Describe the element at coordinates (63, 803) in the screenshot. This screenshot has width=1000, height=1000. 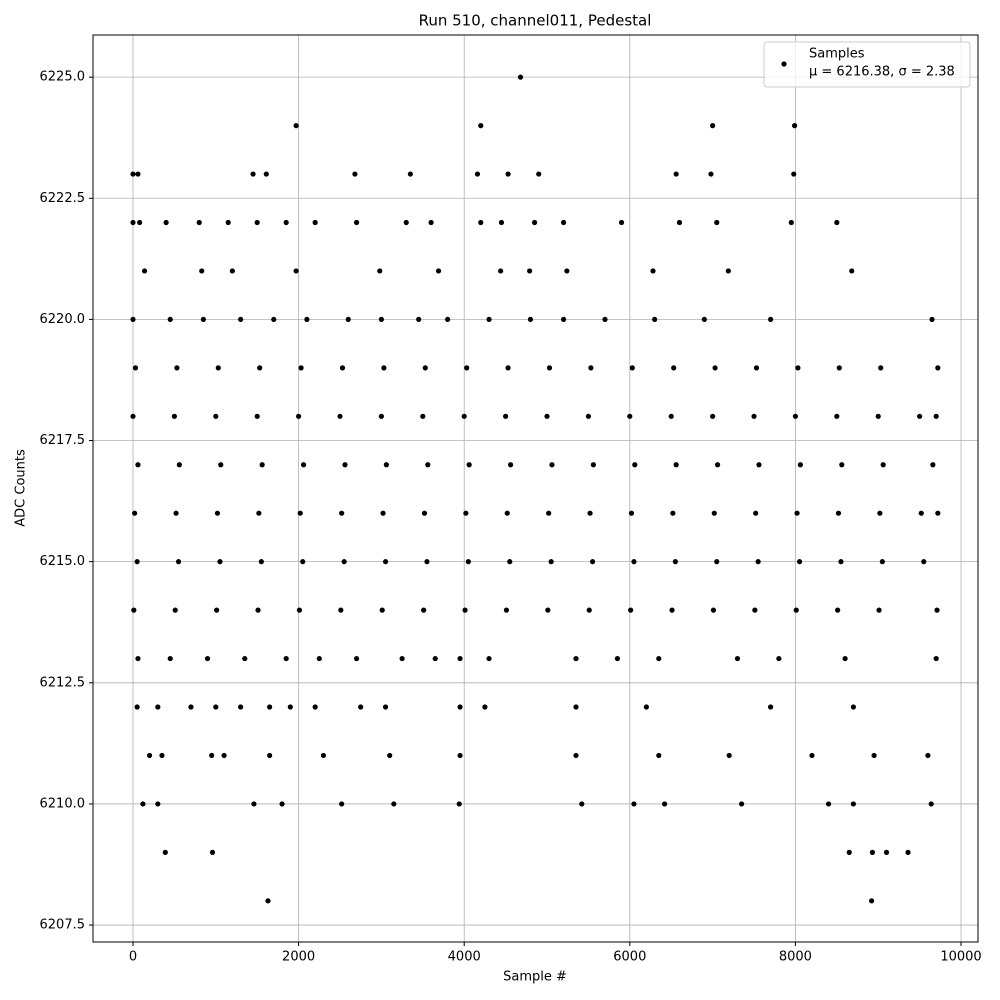
I see `y-tick-label: 6210.0` at that location.